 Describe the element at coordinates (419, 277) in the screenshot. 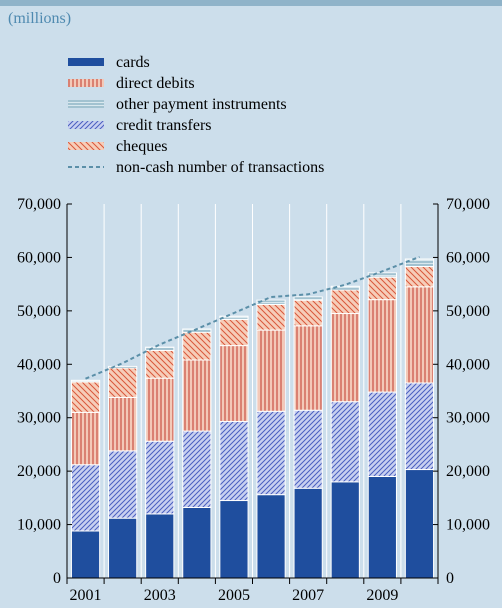

I see `bar-cheques-2010` at that location.